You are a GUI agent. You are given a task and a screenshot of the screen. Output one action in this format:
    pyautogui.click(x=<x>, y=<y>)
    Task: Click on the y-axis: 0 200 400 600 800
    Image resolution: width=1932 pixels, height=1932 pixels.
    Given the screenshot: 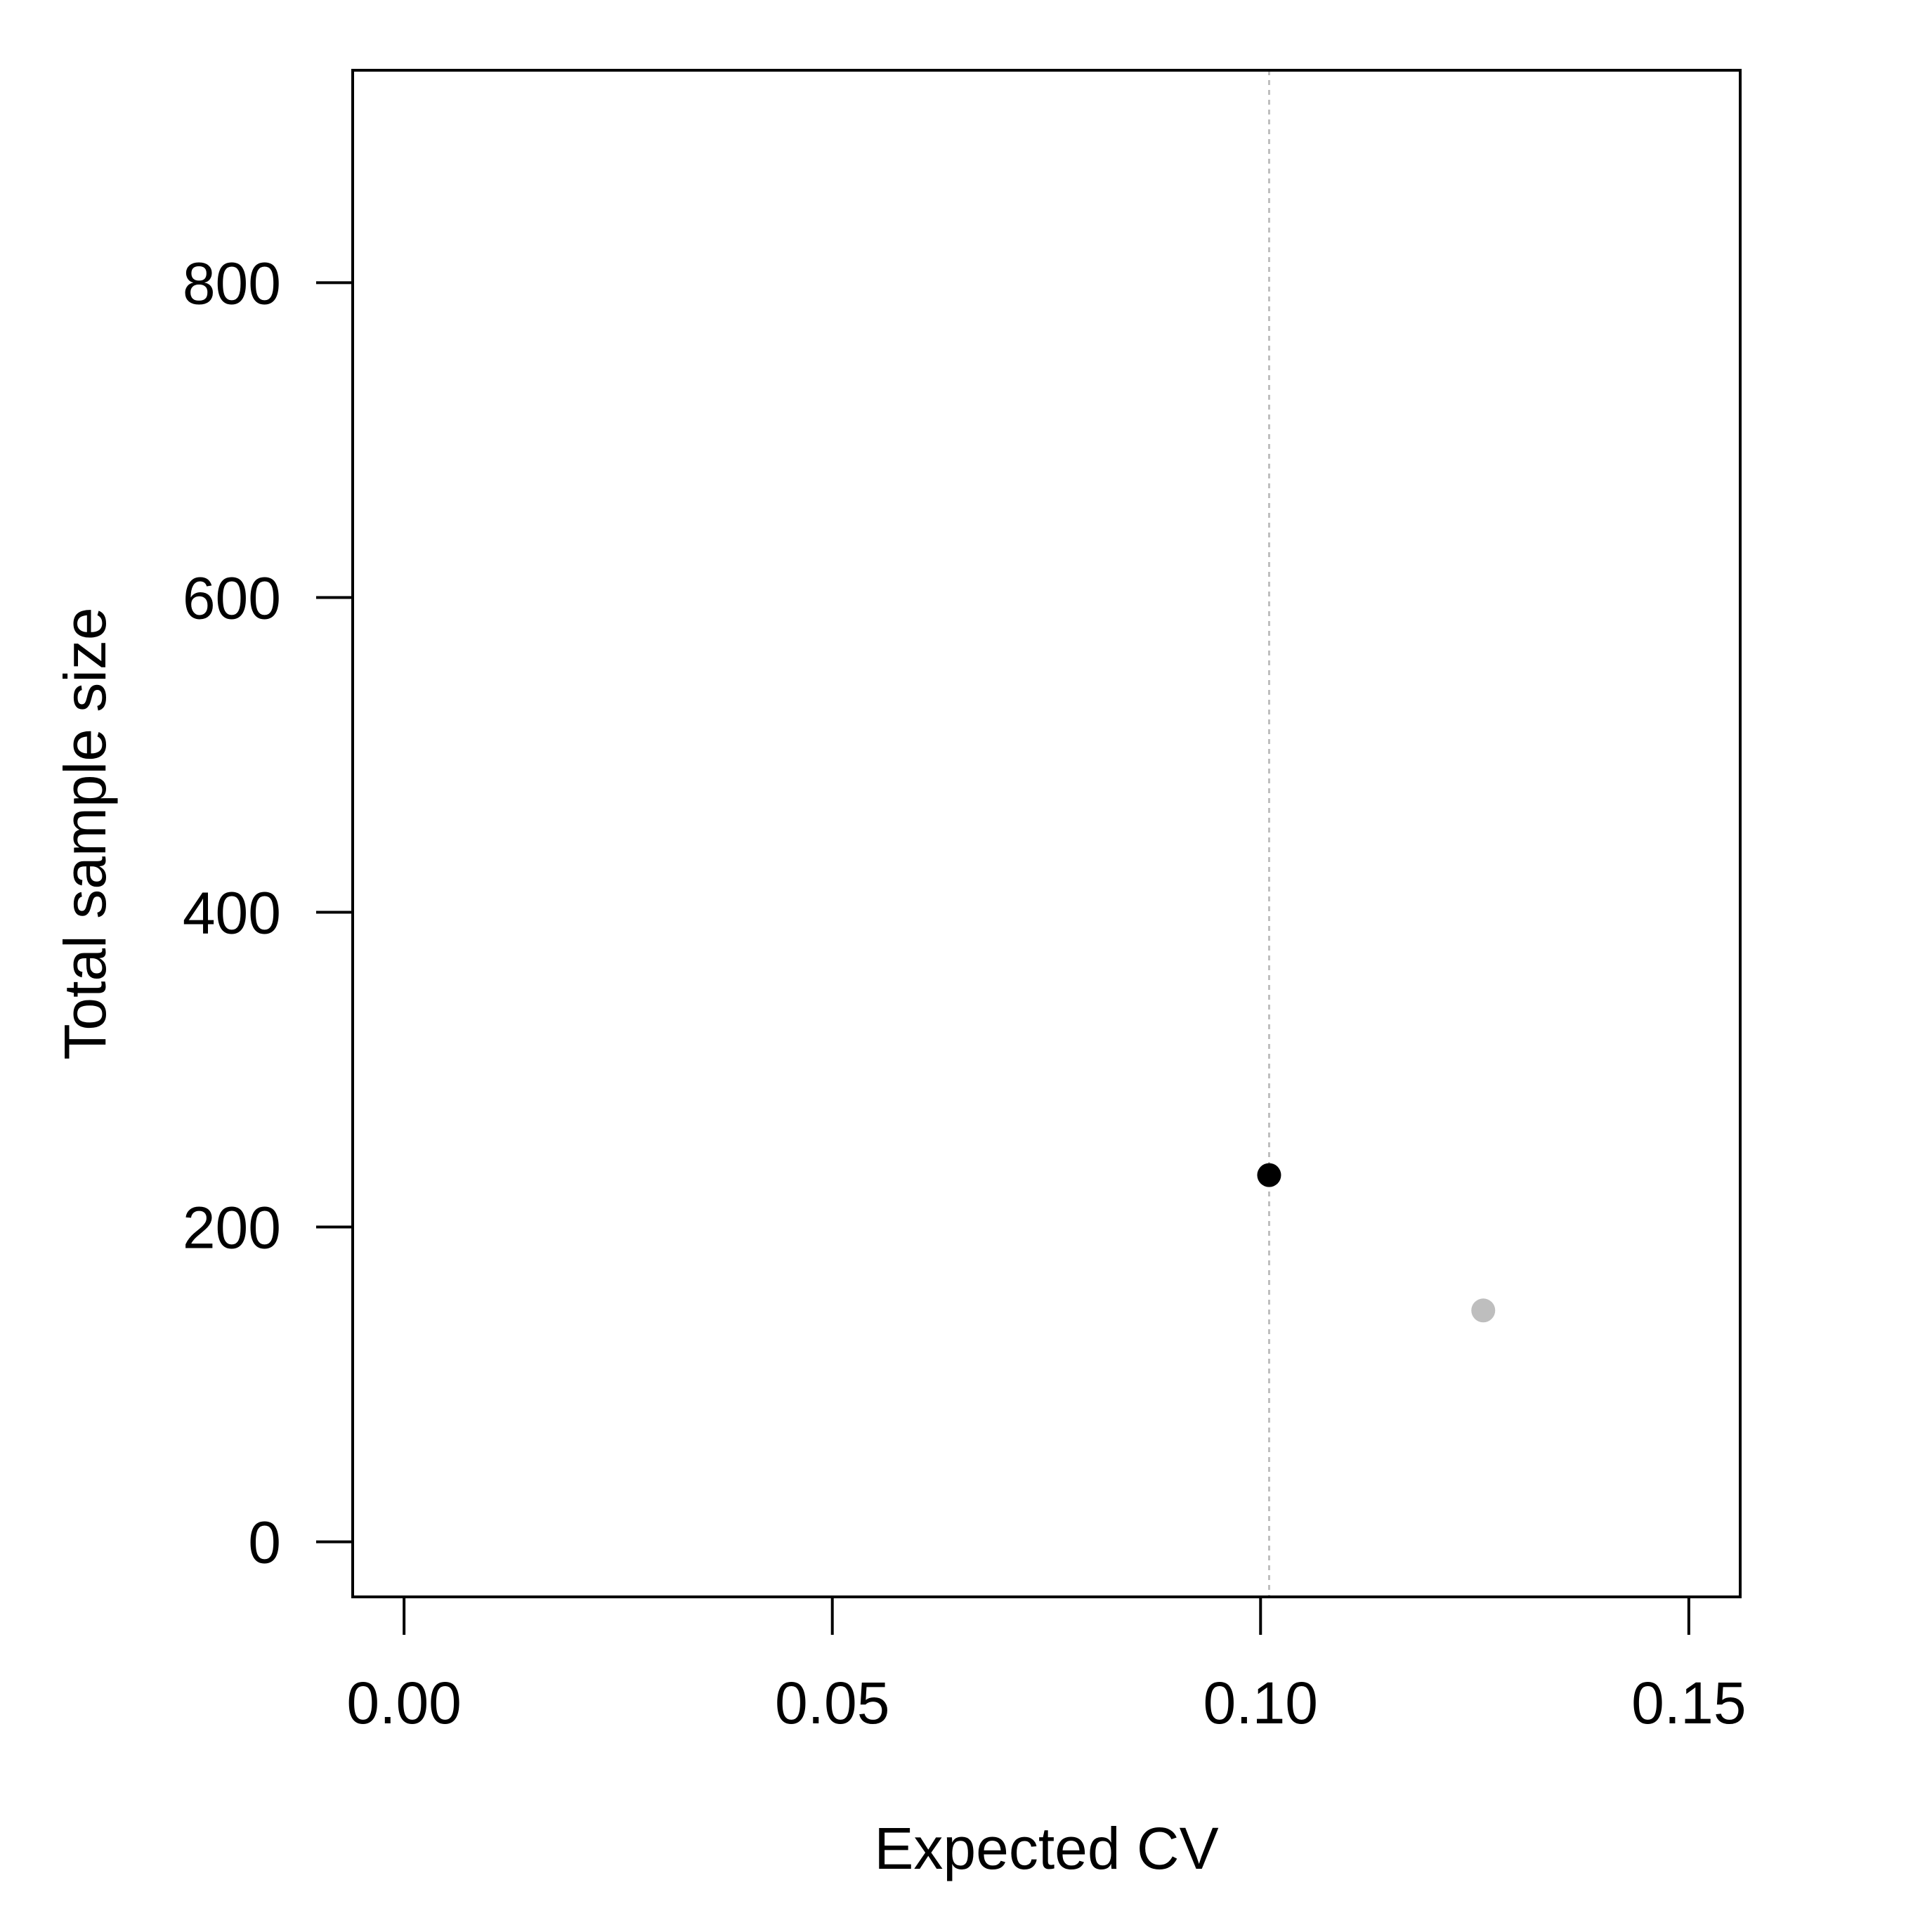 What is the action you would take?
    pyautogui.click(x=268, y=913)
    